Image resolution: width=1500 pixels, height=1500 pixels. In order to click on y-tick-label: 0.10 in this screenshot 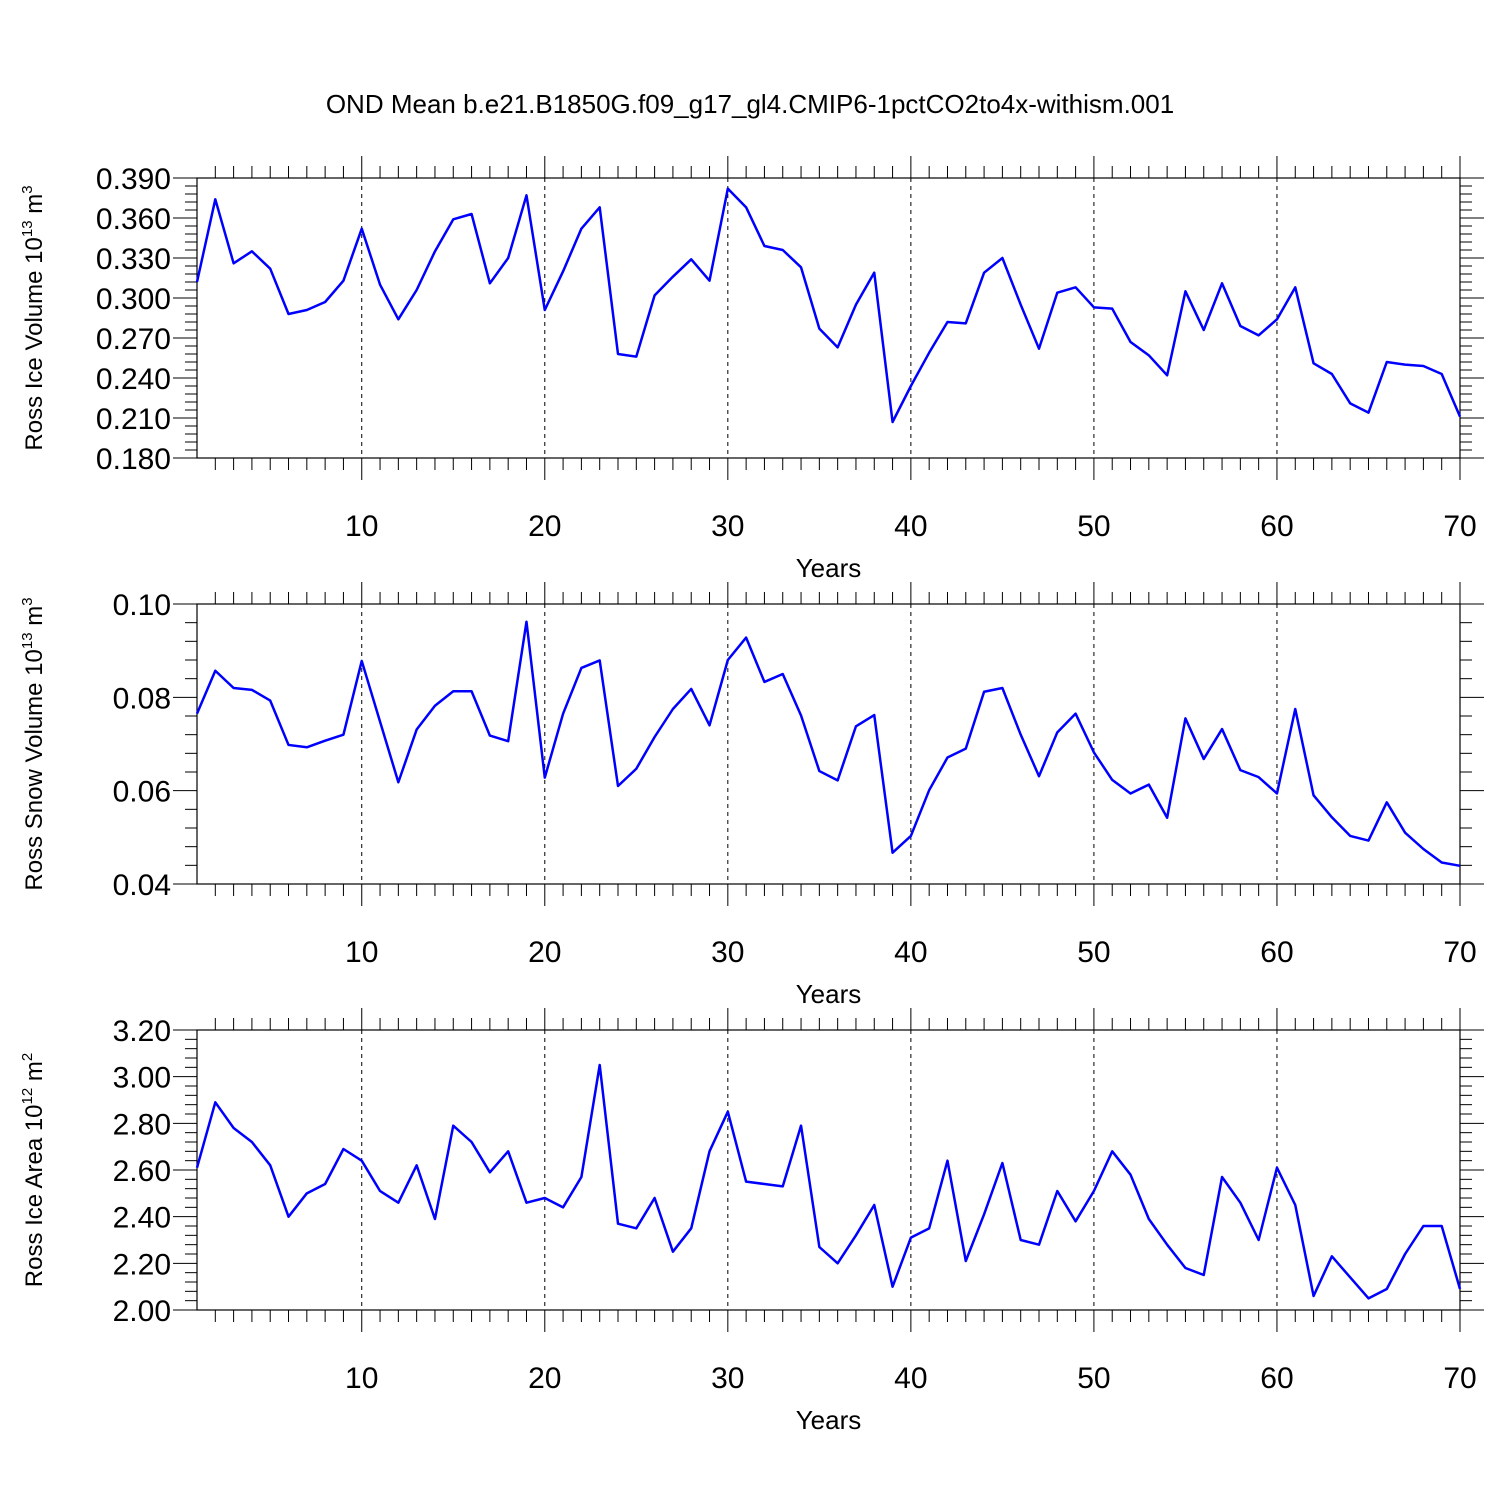, I will do `click(142, 605)`.